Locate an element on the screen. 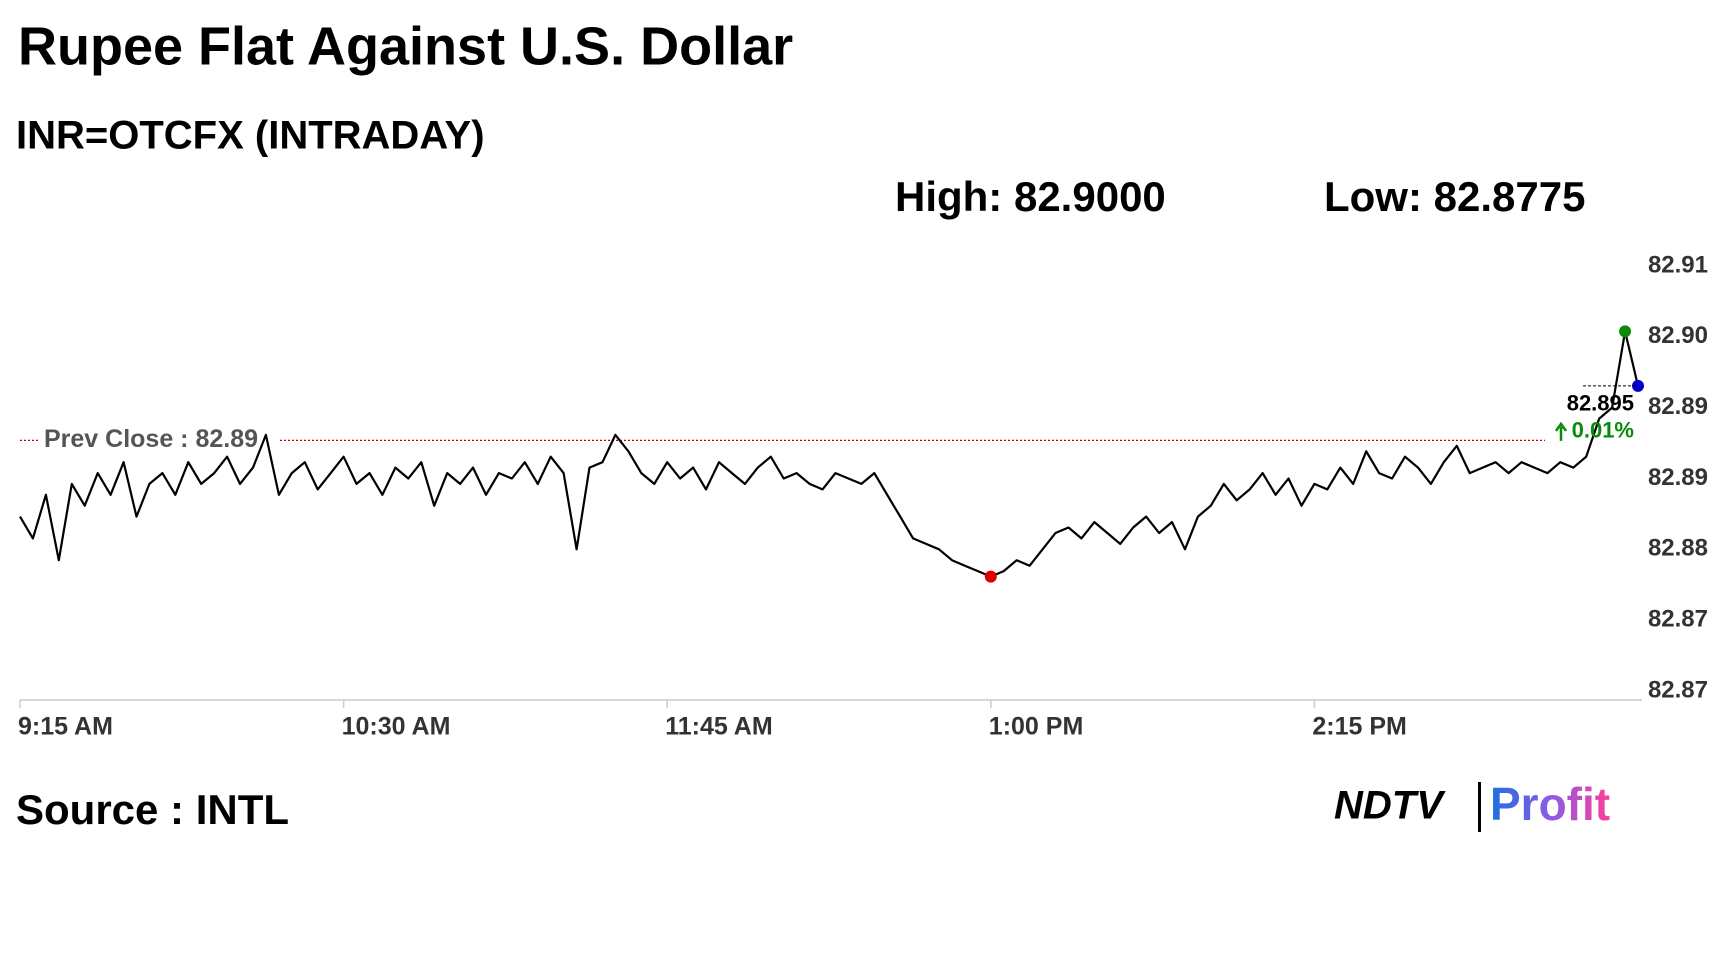 The height and width of the screenshot is (972, 1728). y-tick-label: 82.91 is located at coordinates (1678, 264).